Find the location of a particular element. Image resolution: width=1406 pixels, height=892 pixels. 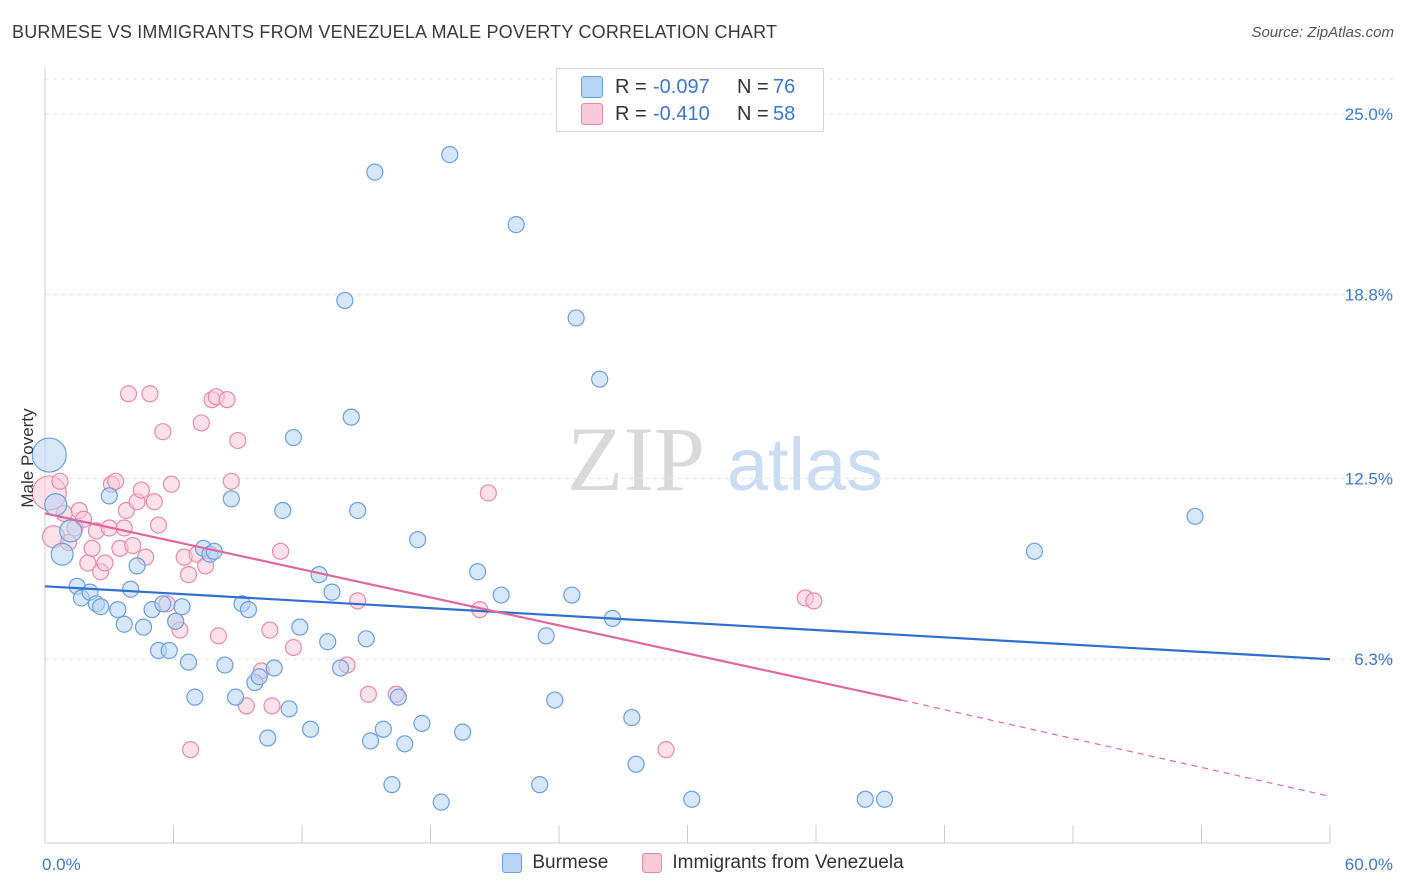

venezuela-trend-extension is located at coordinates (1116, 748).